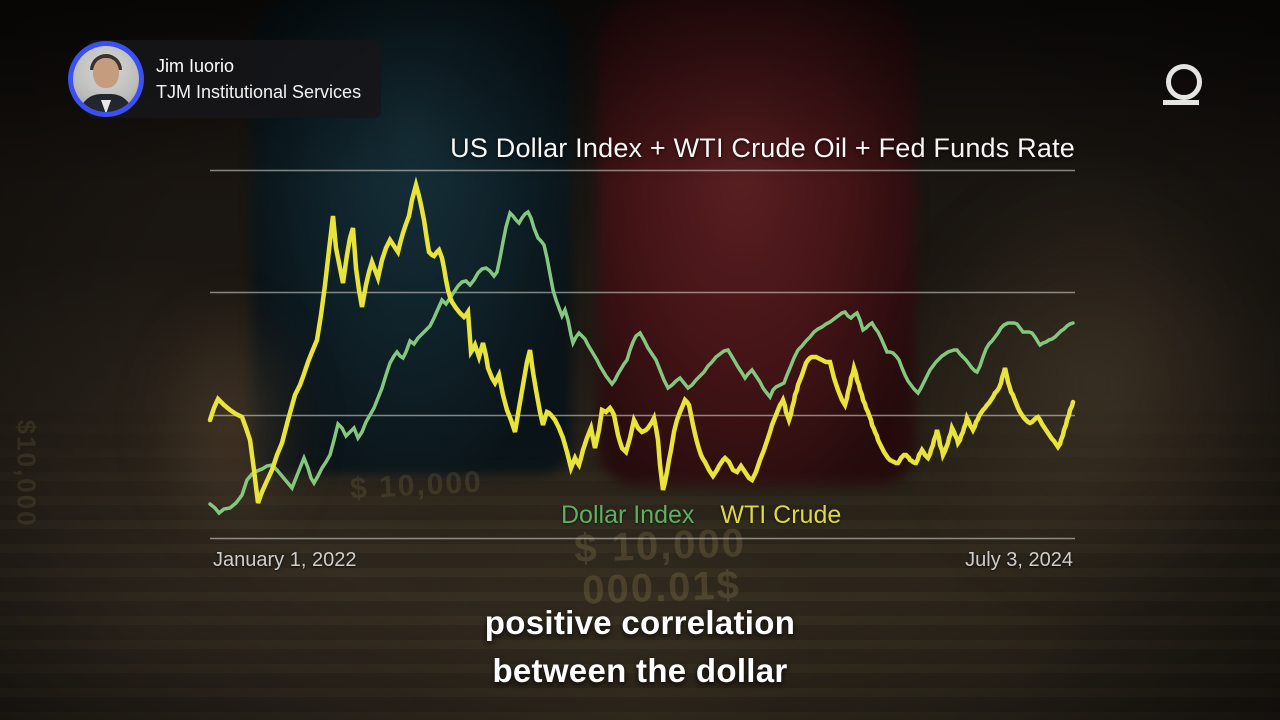 The height and width of the screenshot is (720, 1280). Describe the element at coordinates (640, 647) in the screenshot. I see `caption: positive correlation between the dollar` at that location.